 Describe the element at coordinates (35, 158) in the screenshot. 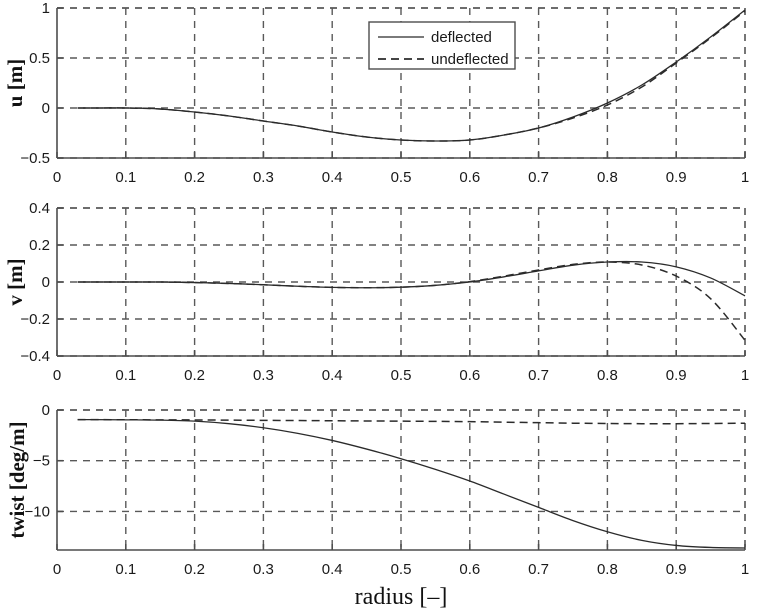

I see `y-tick-label: −0.5` at that location.